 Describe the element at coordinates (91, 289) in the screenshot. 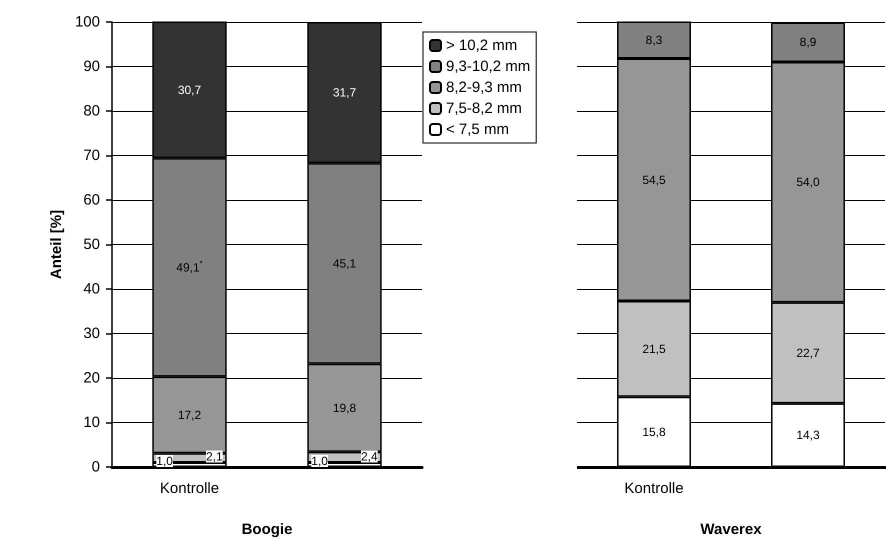

I see `y-tick-label: 40` at that location.